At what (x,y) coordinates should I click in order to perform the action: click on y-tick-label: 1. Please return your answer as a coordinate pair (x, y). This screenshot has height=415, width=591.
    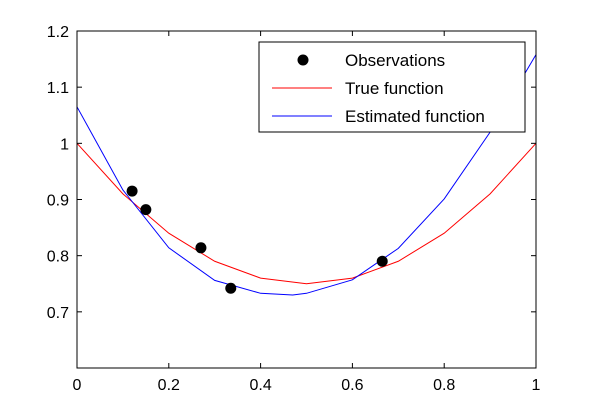
    Looking at the image, I should click on (64, 144).